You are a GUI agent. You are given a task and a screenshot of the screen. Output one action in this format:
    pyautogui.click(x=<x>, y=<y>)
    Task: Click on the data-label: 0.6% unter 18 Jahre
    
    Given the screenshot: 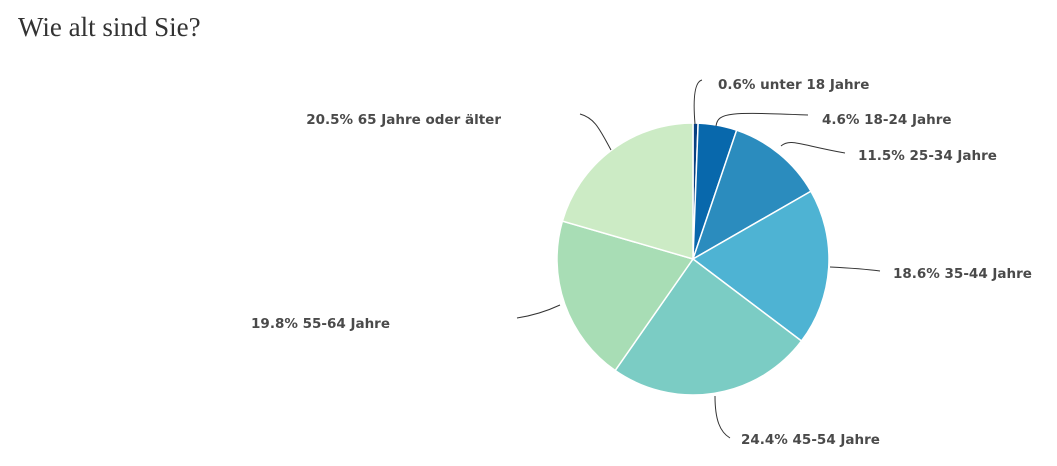 What is the action you would take?
    pyautogui.click(x=793, y=85)
    